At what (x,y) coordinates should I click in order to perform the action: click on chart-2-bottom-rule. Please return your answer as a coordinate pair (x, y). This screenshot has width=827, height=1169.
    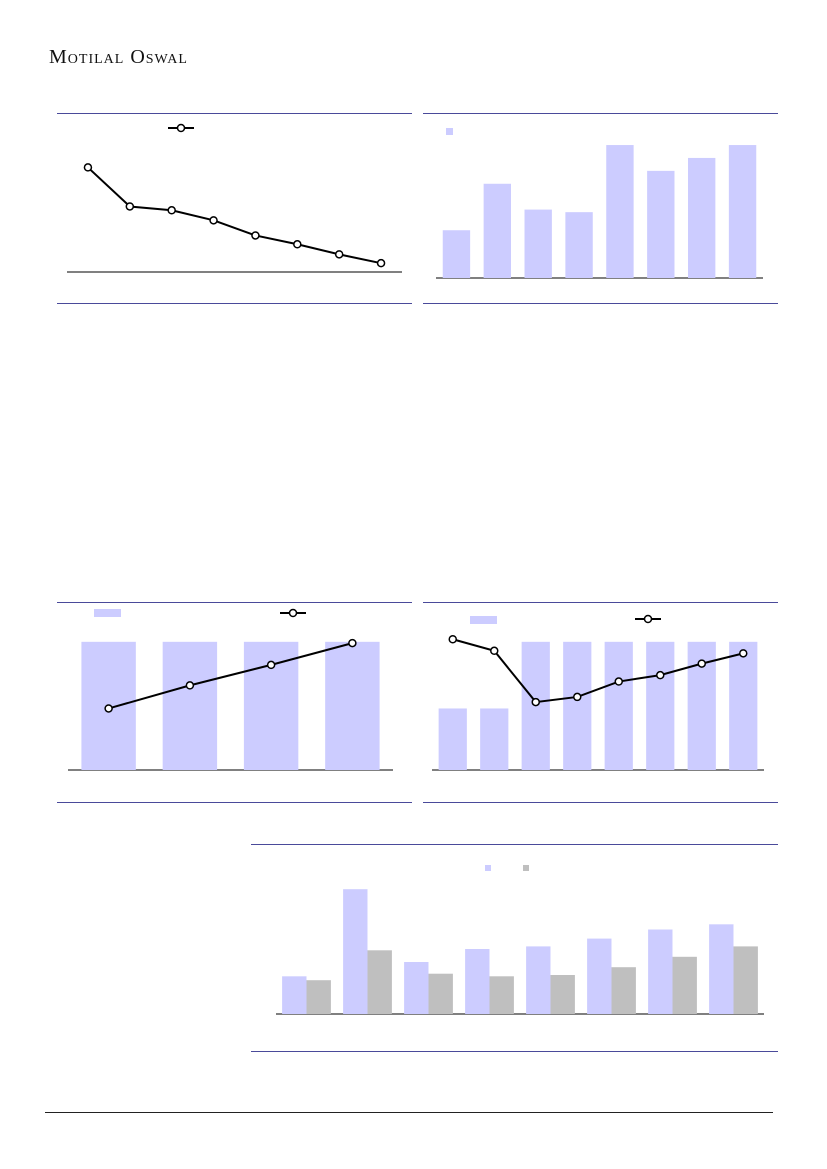
    Looking at the image, I should click on (600, 303).